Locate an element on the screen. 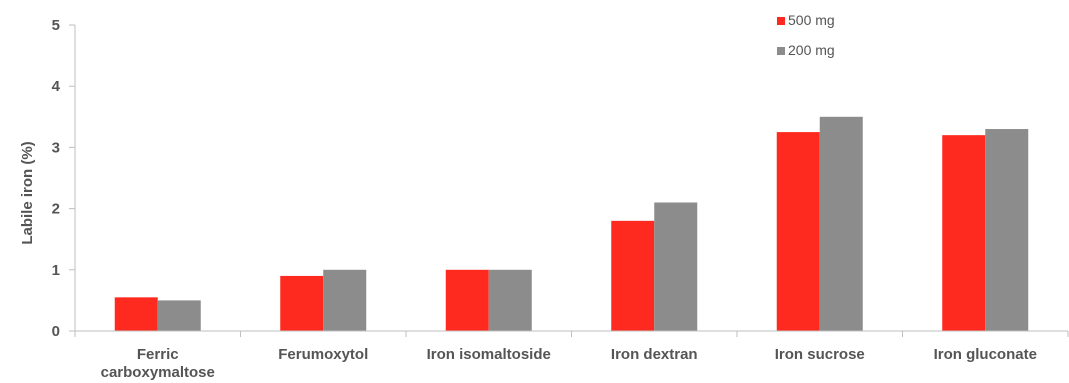 The height and width of the screenshot is (383, 1069). y-tick-label: 2 is located at coordinates (56, 209).